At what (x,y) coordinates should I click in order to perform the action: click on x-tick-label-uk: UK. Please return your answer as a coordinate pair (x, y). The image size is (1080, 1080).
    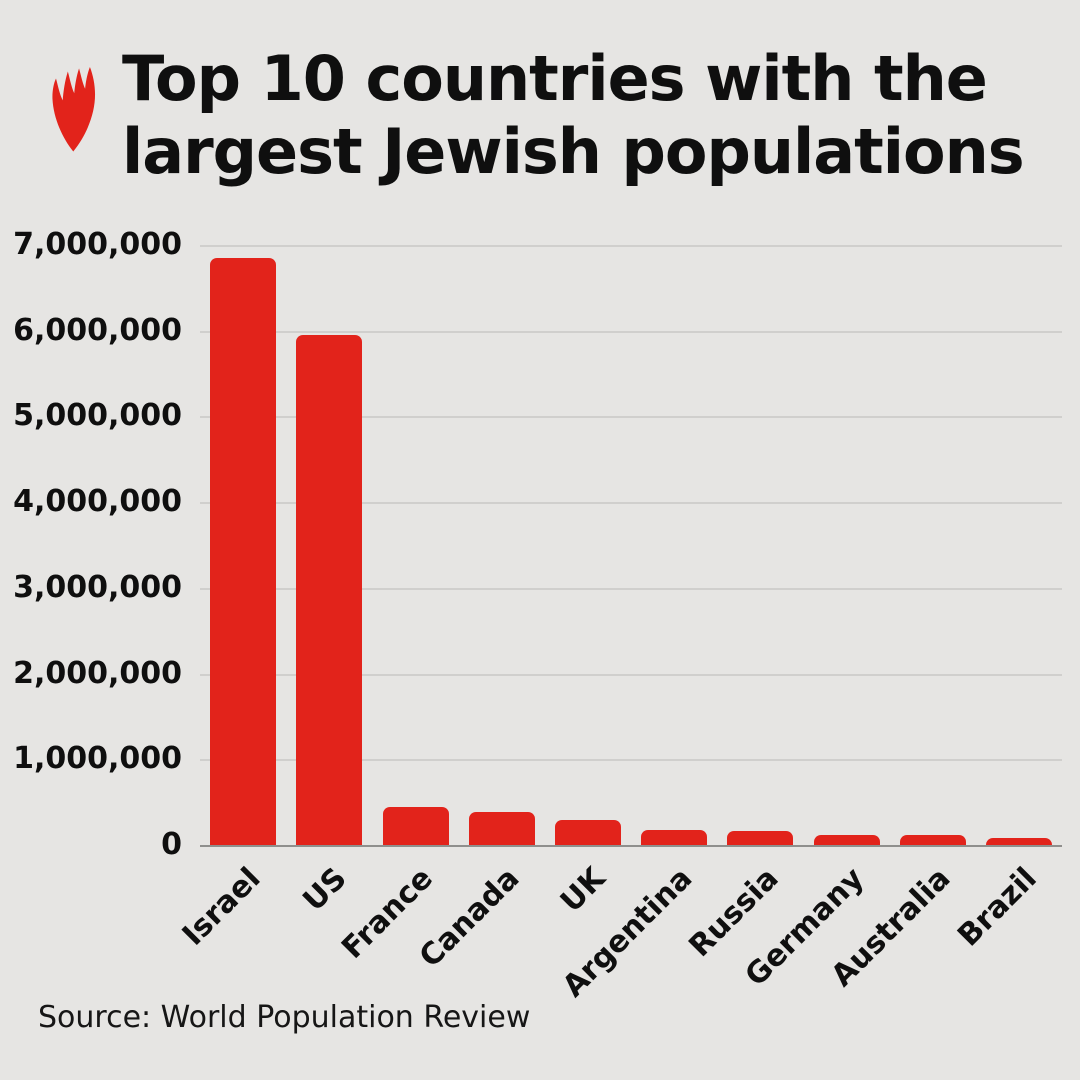
    Looking at the image, I should click on (583, 890).